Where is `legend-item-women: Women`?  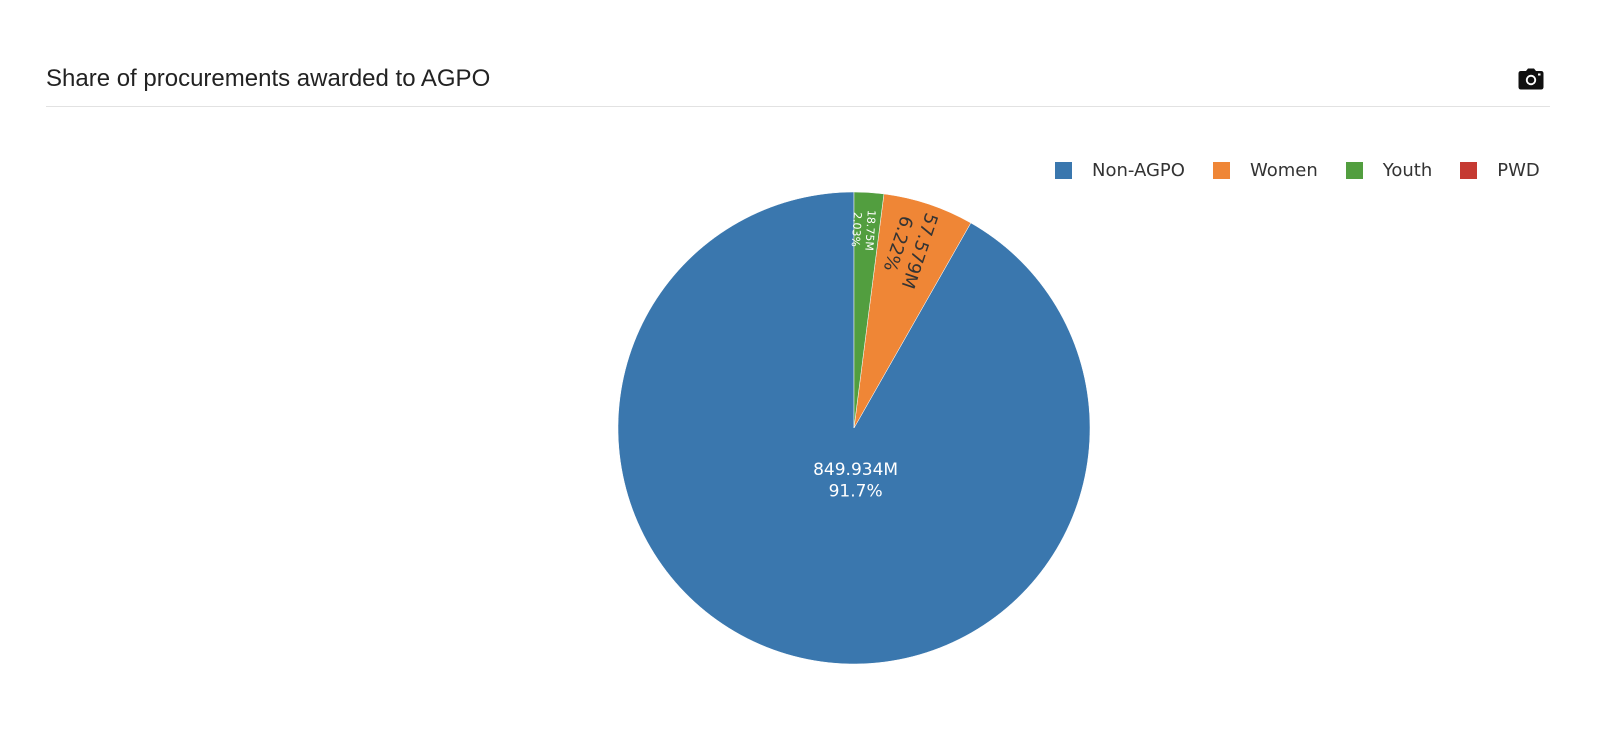
legend-item-women: Women is located at coordinates (1265, 170).